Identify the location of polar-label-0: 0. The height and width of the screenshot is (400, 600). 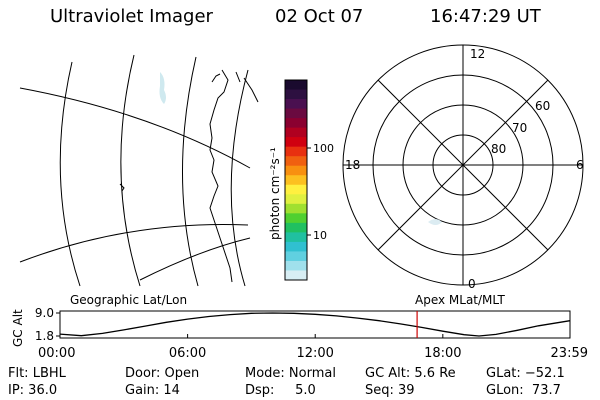
(472, 284).